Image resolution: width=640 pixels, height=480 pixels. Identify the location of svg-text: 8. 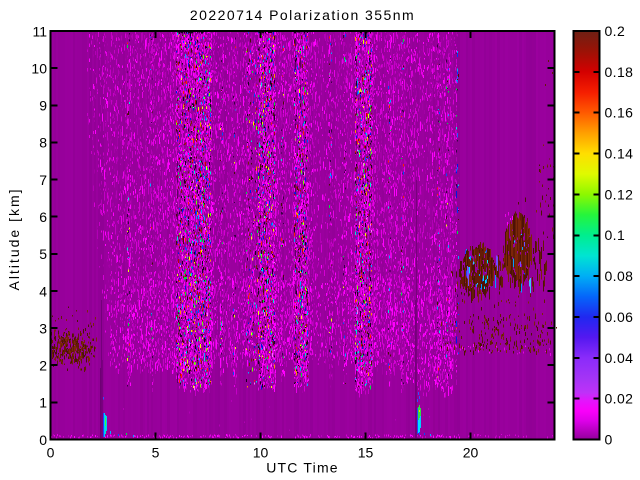
(43, 143).